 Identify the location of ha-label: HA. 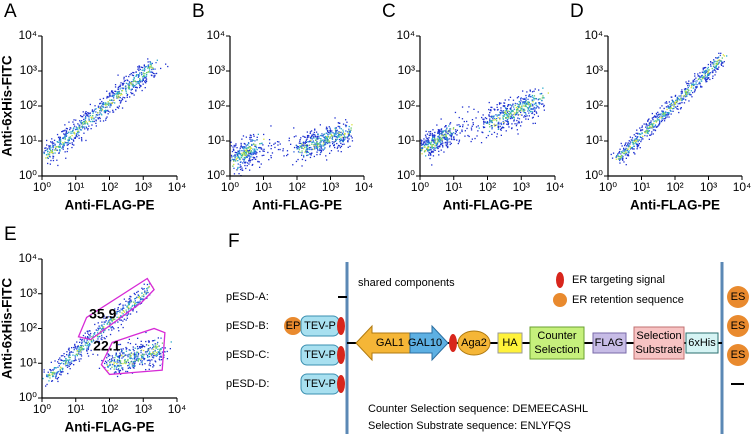
(510, 343).